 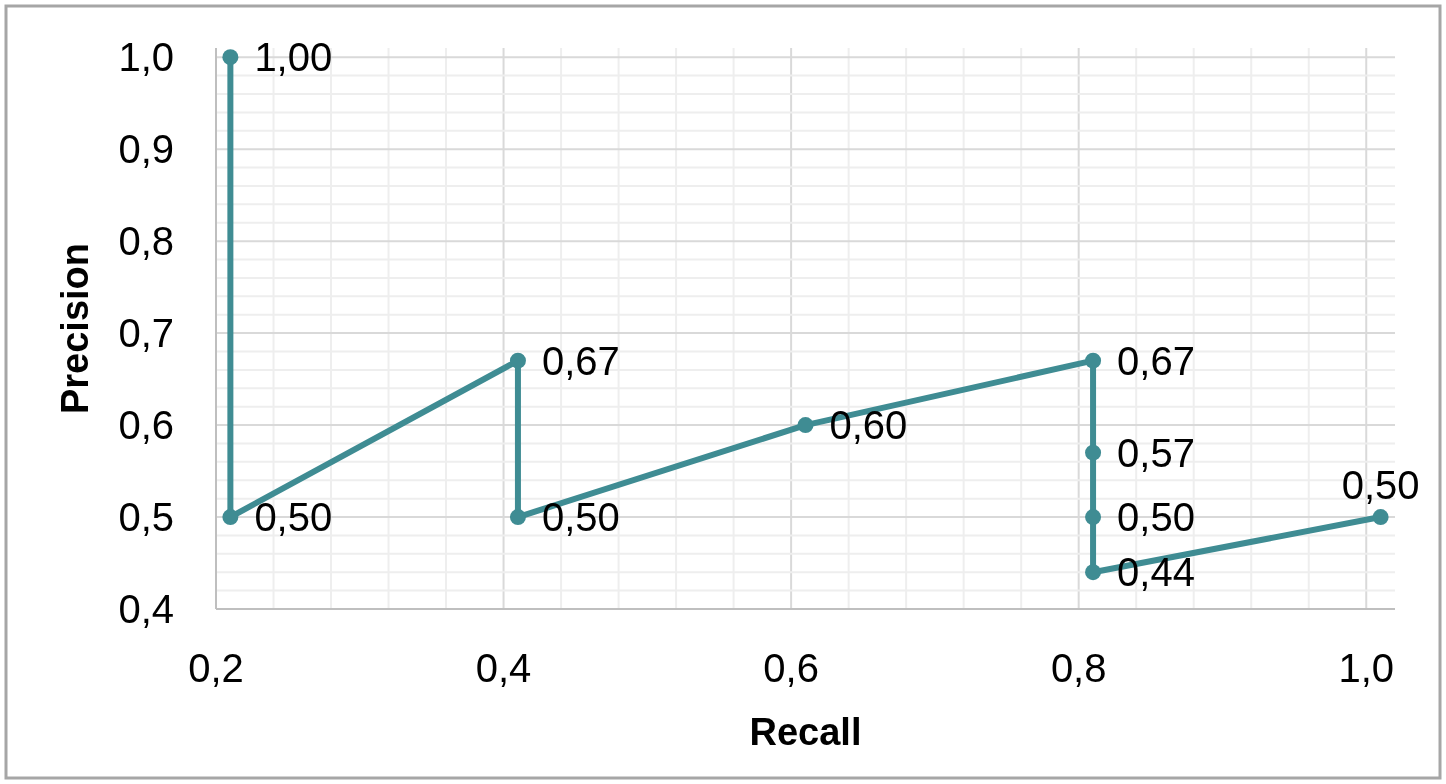 I want to click on y-tick-label: 1,0, so click(x=146, y=57).